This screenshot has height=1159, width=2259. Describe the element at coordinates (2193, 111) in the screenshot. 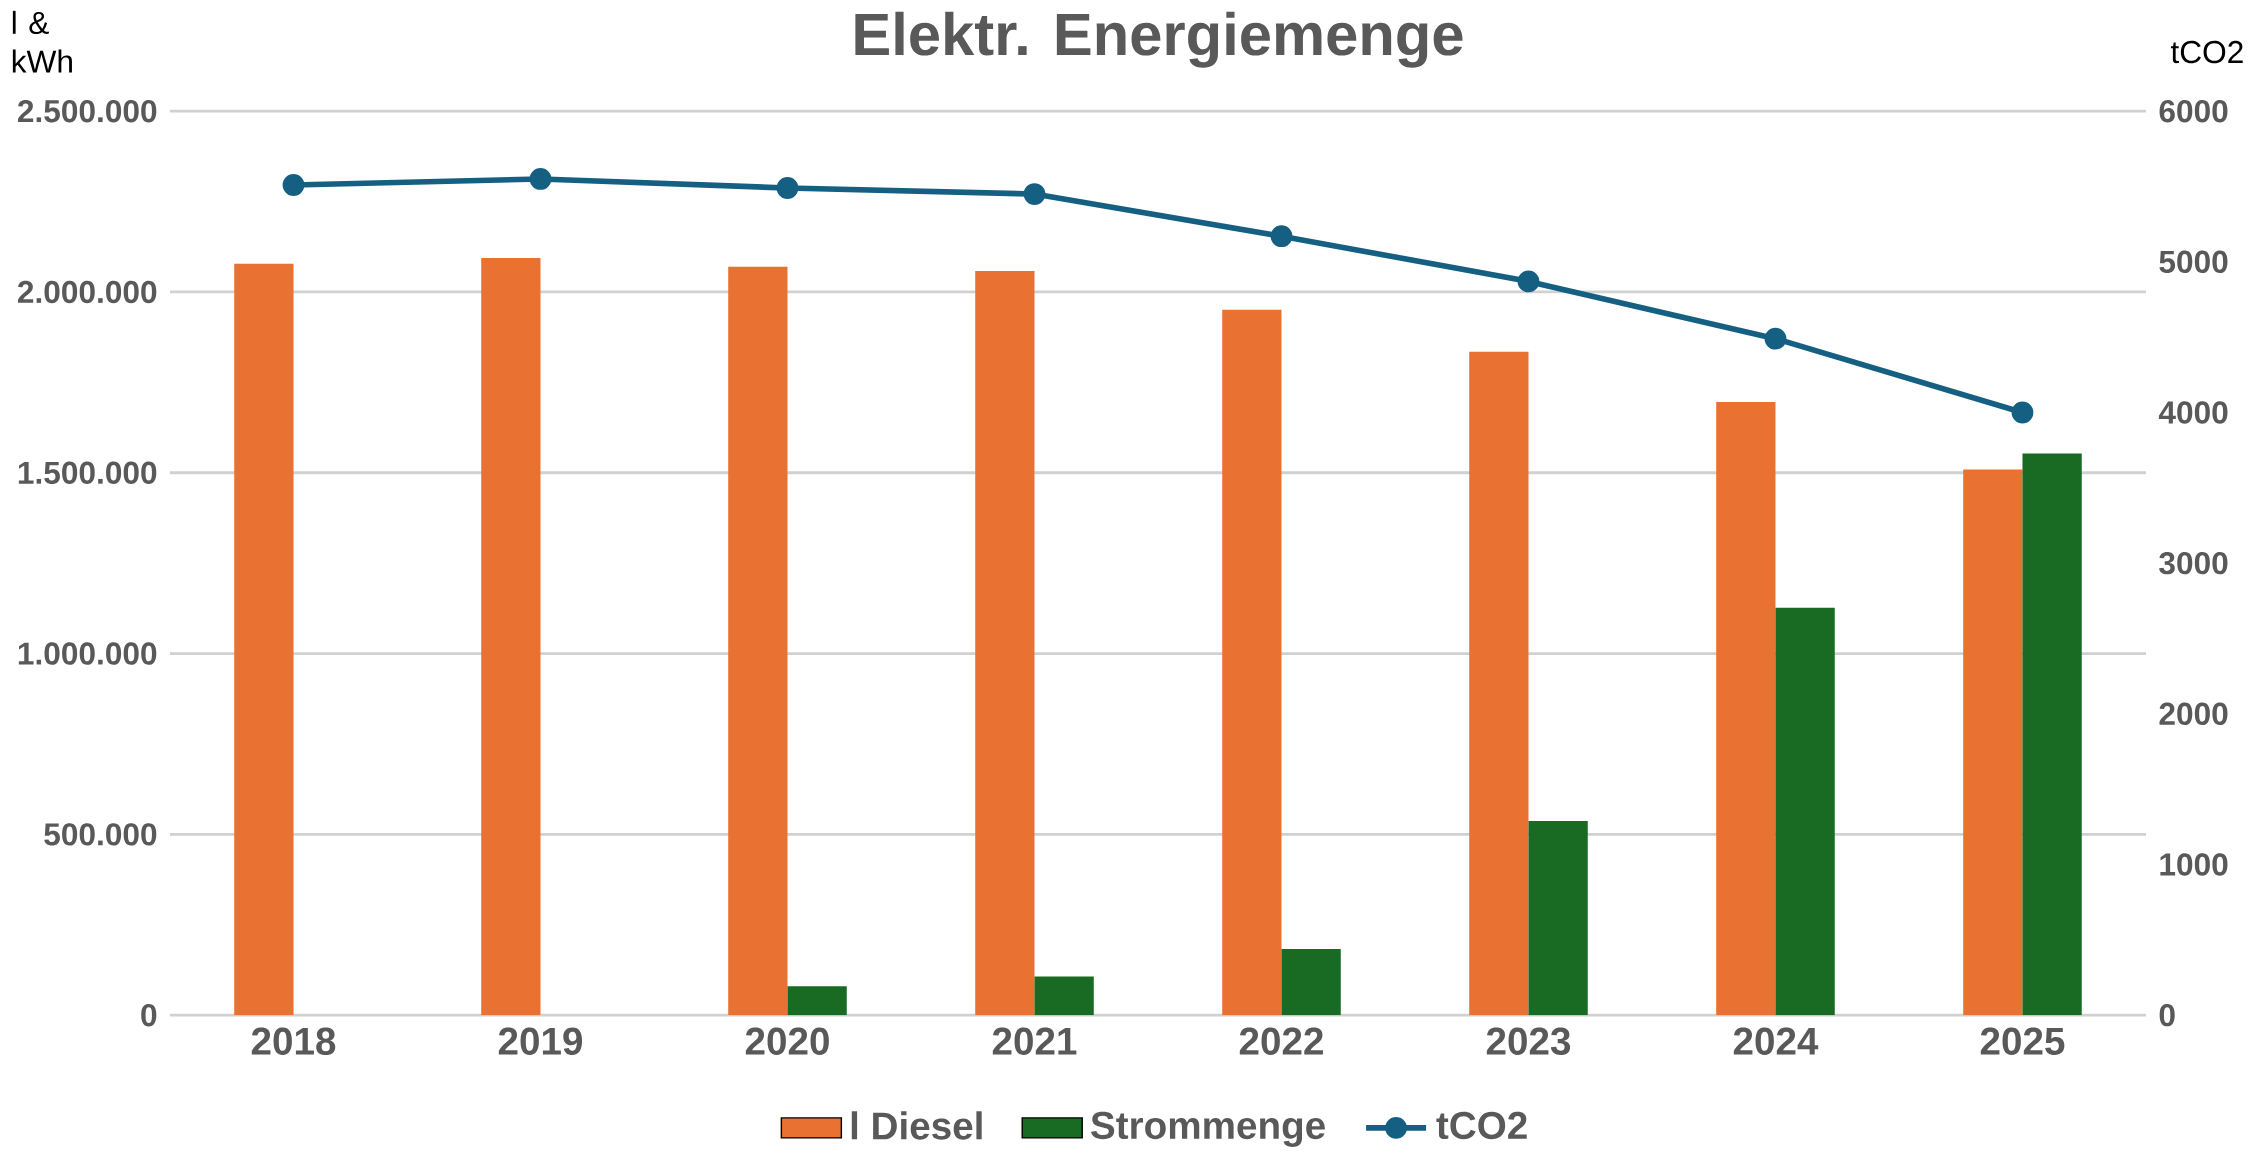

I see `y2-tick-label: 6000` at that location.